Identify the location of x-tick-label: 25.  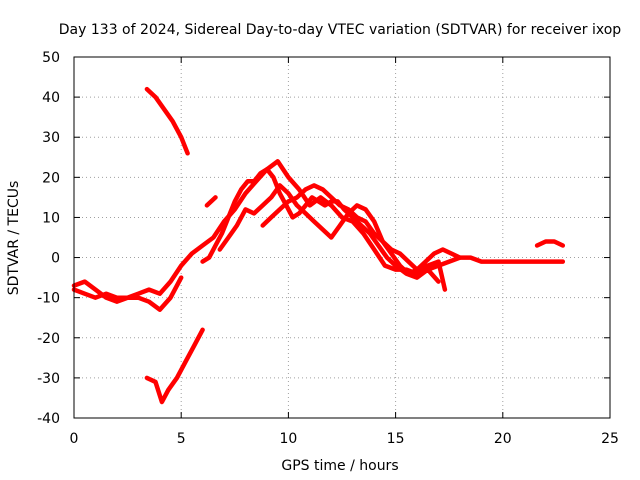
(610, 439).